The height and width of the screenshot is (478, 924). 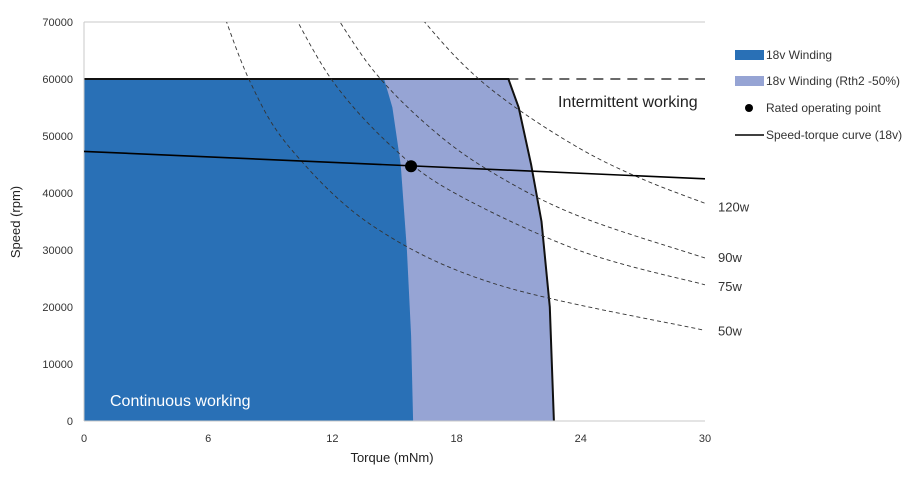 I want to click on legend-item: Speed-torque curve (18v), so click(x=818, y=135).